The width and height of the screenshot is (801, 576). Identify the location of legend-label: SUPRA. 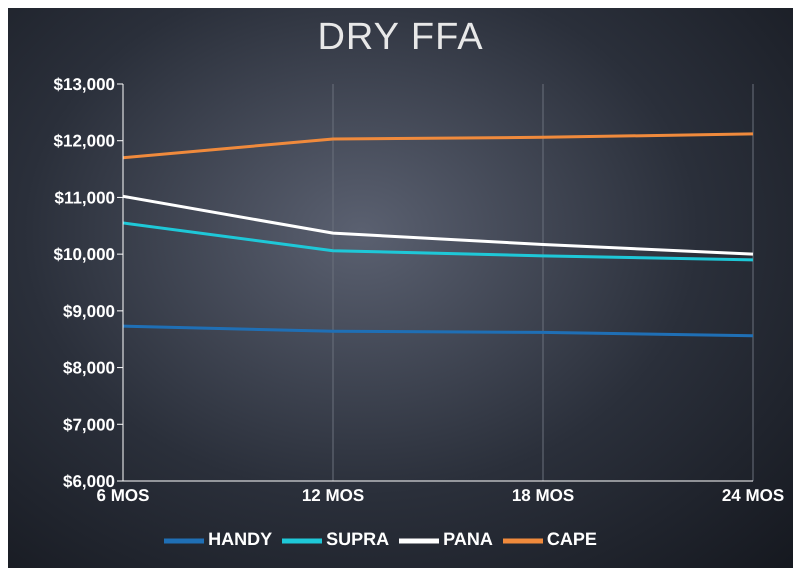
(358, 539).